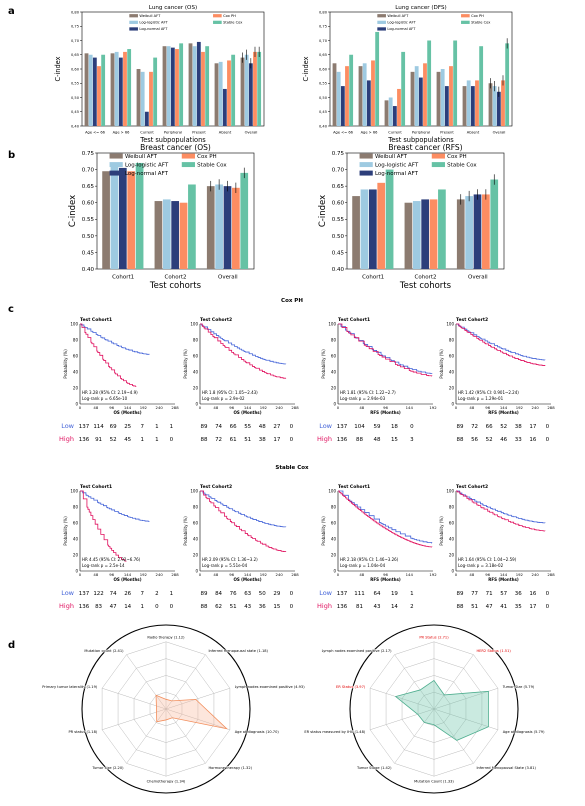 The image size is (585, 806). I want to click on km-x-tick-label: 96, so click(487, 574).